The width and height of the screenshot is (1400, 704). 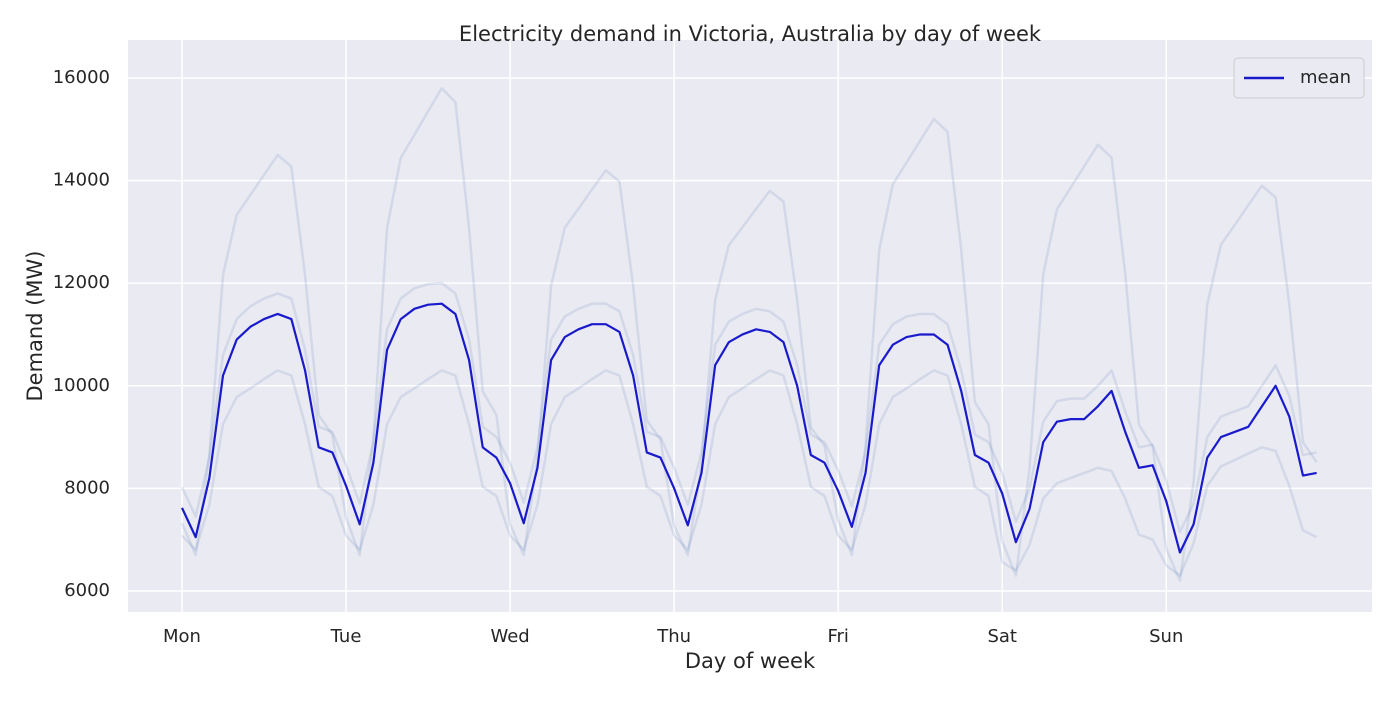 What do you see at coordinates (81, 180) in the screenshot?
I see `y-tick-label: 14000` at bounding box center [81, 180].